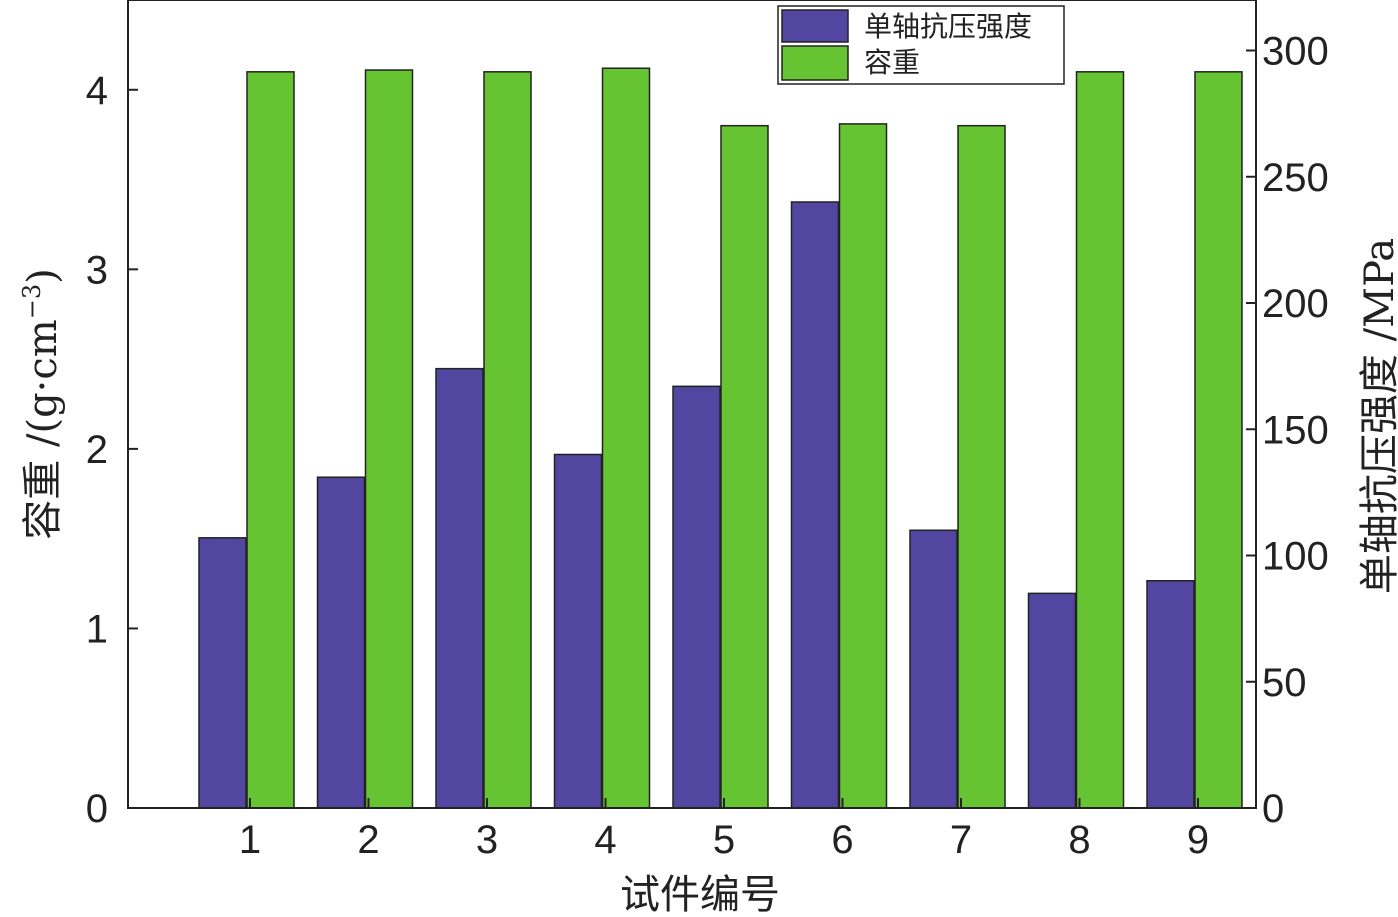  Describe the element at coordinates (1295, 430) in the screenshot. I see `right-tick-label-150: 150` at that location.